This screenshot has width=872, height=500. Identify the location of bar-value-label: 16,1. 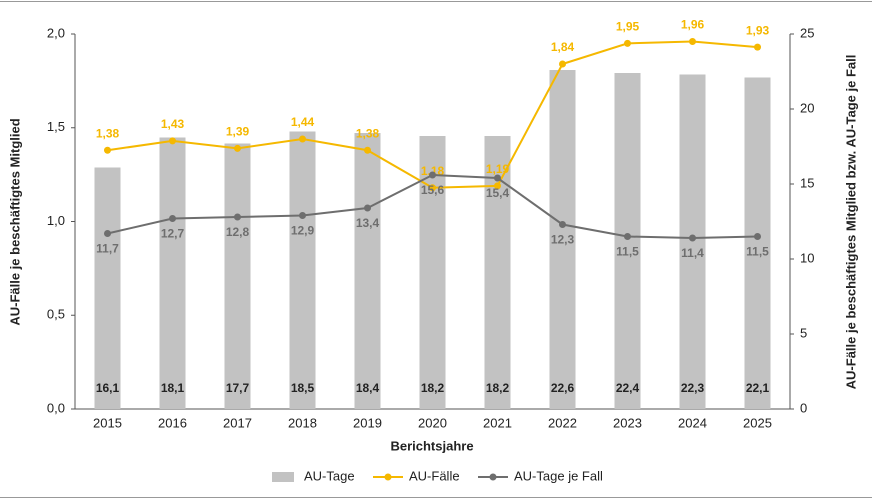
(108, 388).